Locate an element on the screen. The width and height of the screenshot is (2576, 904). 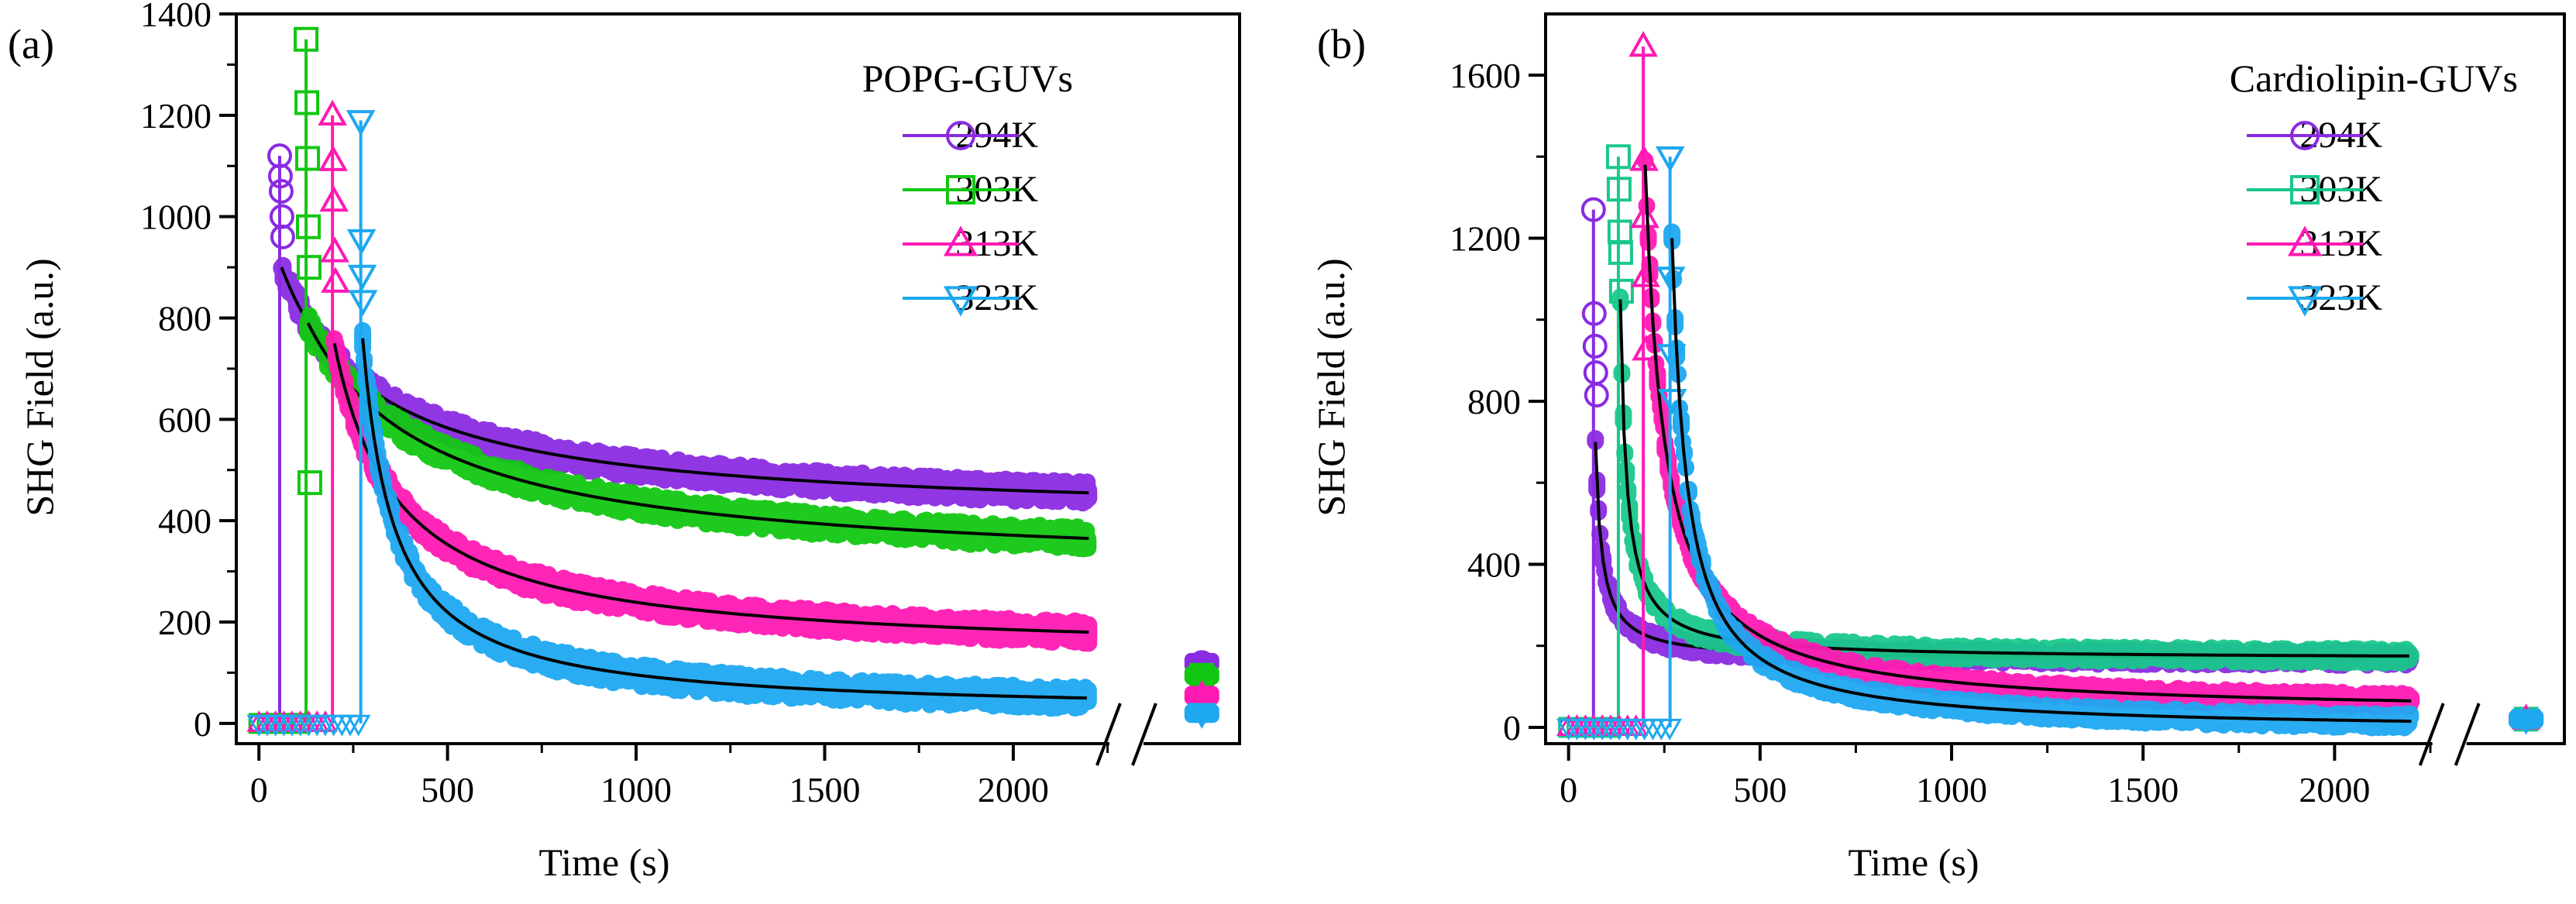
xtick-label-a-500: 500 is located at coordinates (447, 789).